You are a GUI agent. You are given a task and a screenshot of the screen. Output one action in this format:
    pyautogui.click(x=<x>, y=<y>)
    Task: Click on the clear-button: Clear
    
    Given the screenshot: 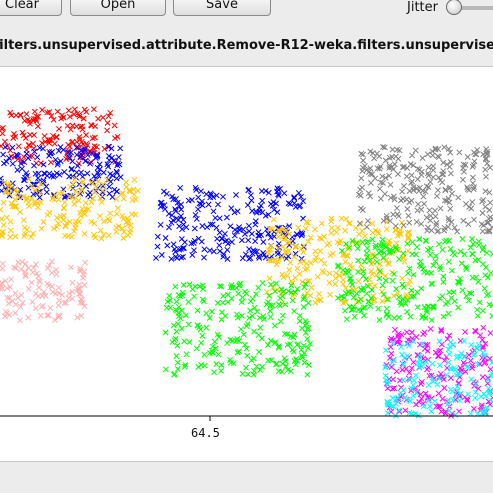 What is the action you would take?
    pyautogui.click(x=31, y=8)
    